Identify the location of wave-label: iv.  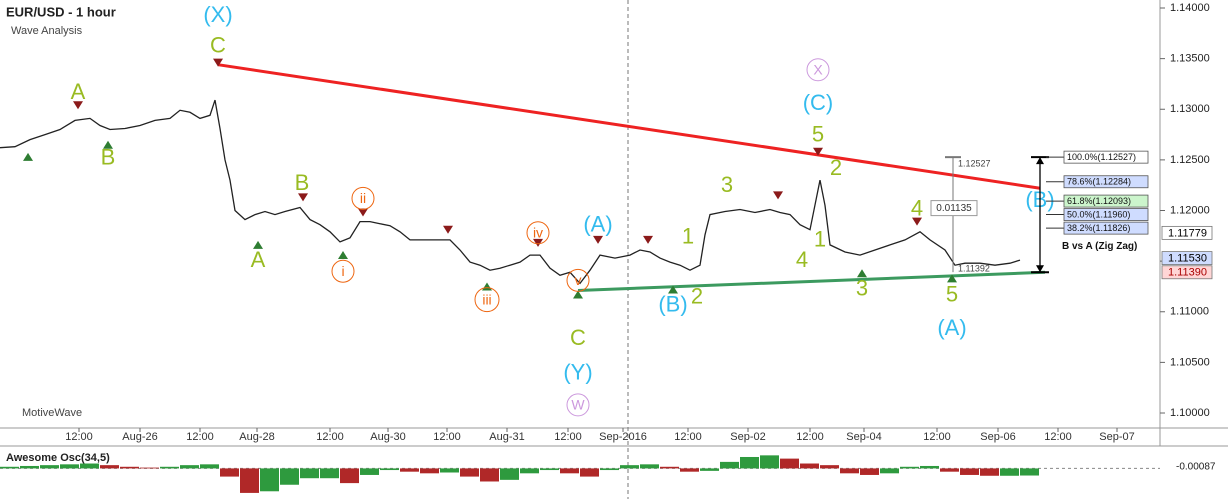
(538, 232).